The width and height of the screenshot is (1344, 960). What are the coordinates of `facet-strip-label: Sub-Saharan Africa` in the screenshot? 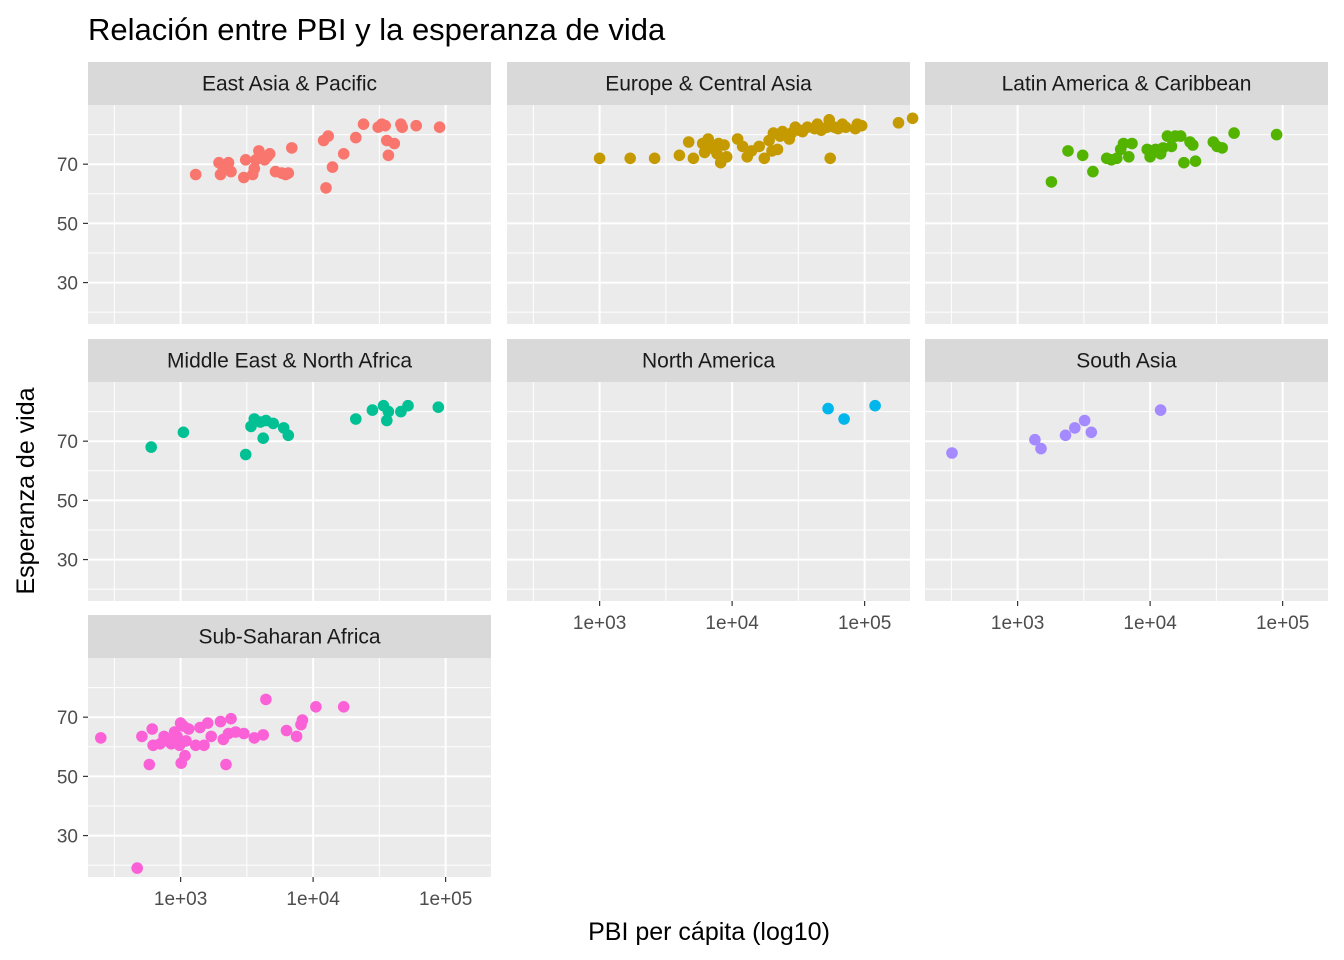 It's located at (289, 637).